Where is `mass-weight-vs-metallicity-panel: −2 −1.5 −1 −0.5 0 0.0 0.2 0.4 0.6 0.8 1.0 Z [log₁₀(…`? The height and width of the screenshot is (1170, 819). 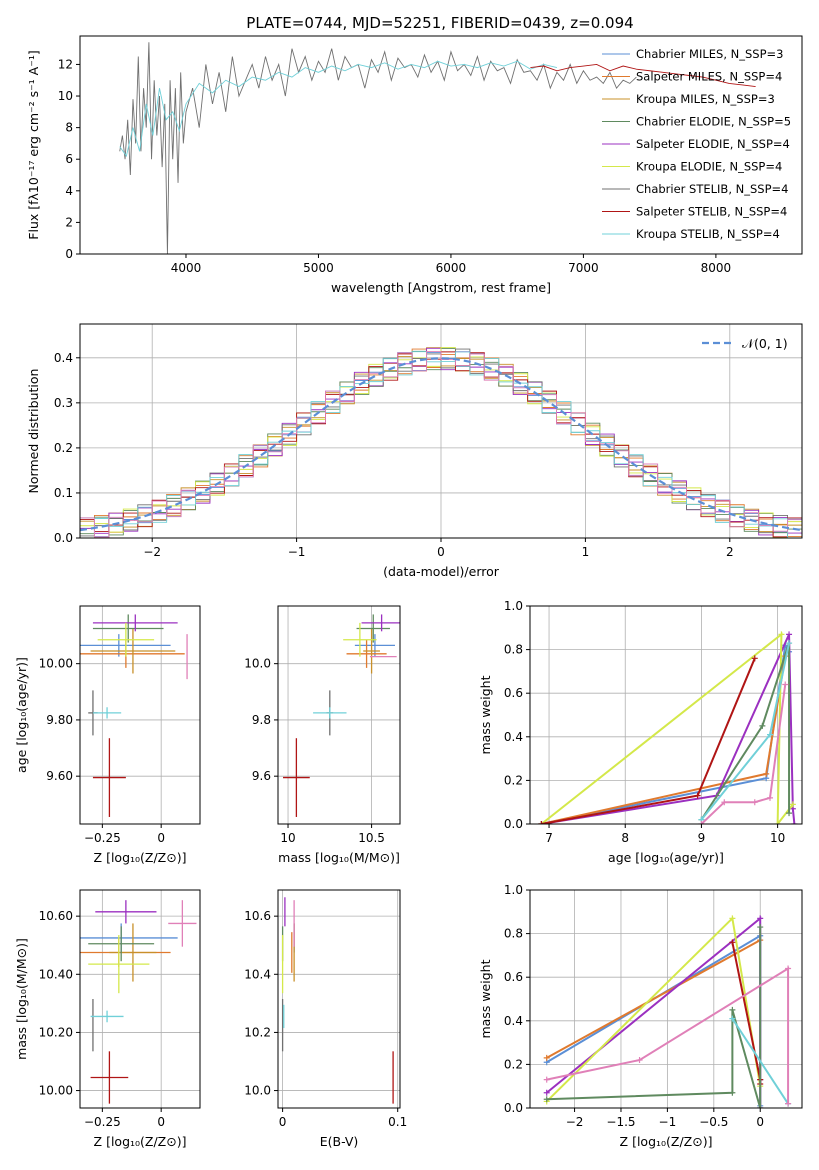 mass-weight-vs-metallicity-panel: −2 −1.5 −1 −0.5 0 0.0 0.2 0.4 0.6 0.8 1.0 Z [log₁₀(… is located at coordinates (640, 1016).